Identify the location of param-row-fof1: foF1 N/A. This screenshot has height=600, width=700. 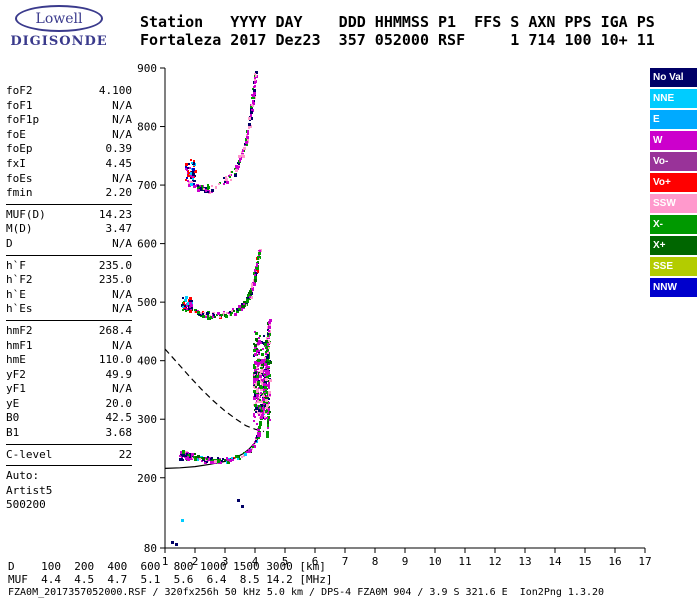
(69, 106).